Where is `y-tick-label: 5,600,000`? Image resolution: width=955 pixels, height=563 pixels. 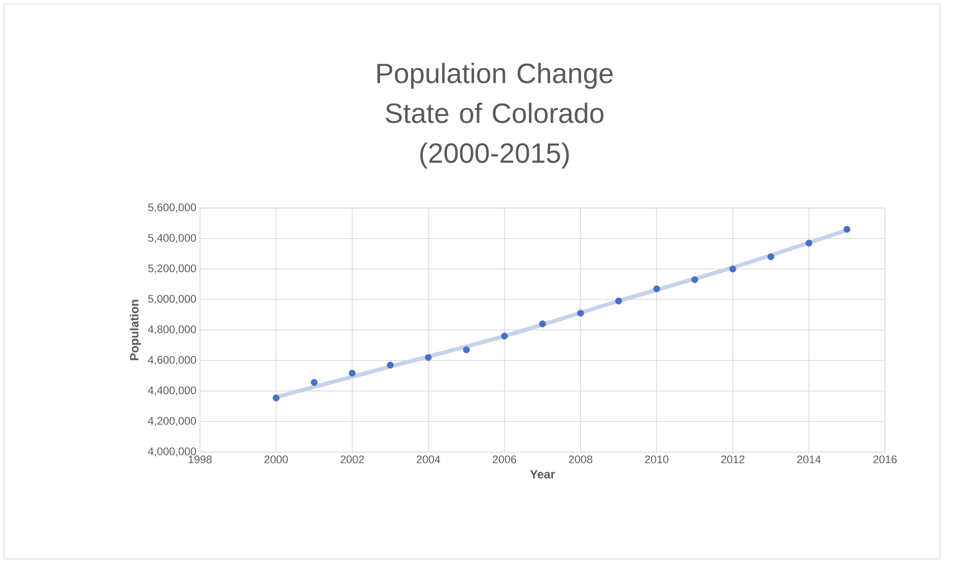
y-tick-label: 5,600,000 is located at coordinates (172, 208).